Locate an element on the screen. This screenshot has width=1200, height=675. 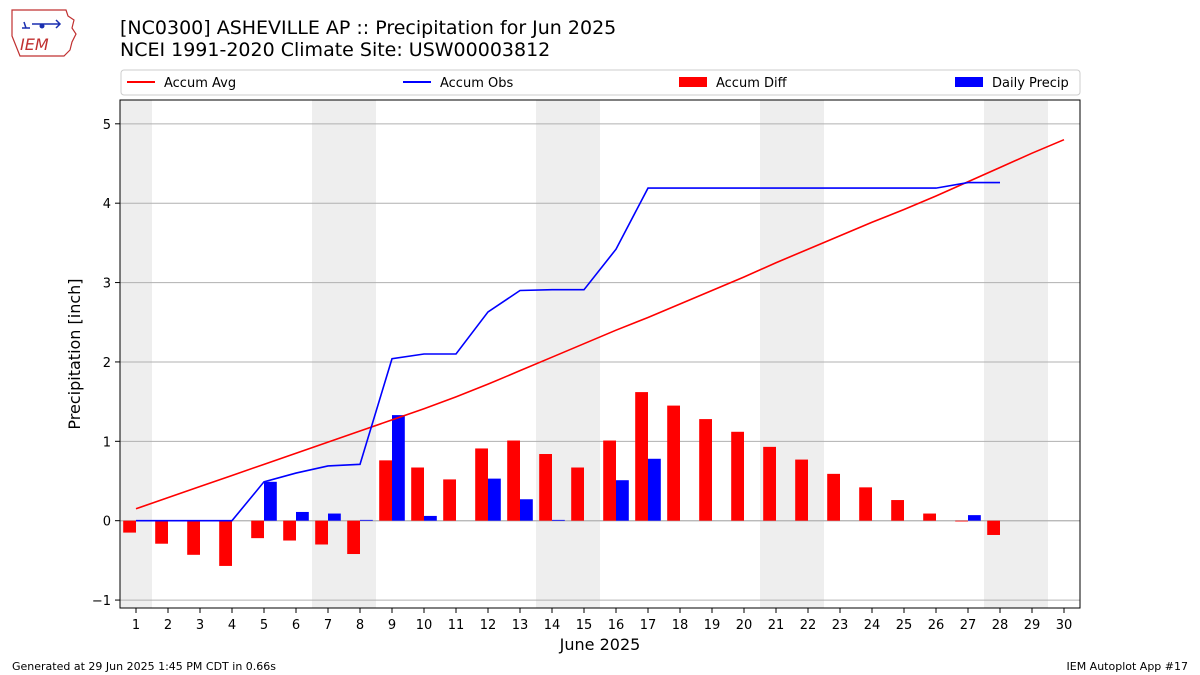
x-tick-label: 1 is located at coordinates (136, 625).